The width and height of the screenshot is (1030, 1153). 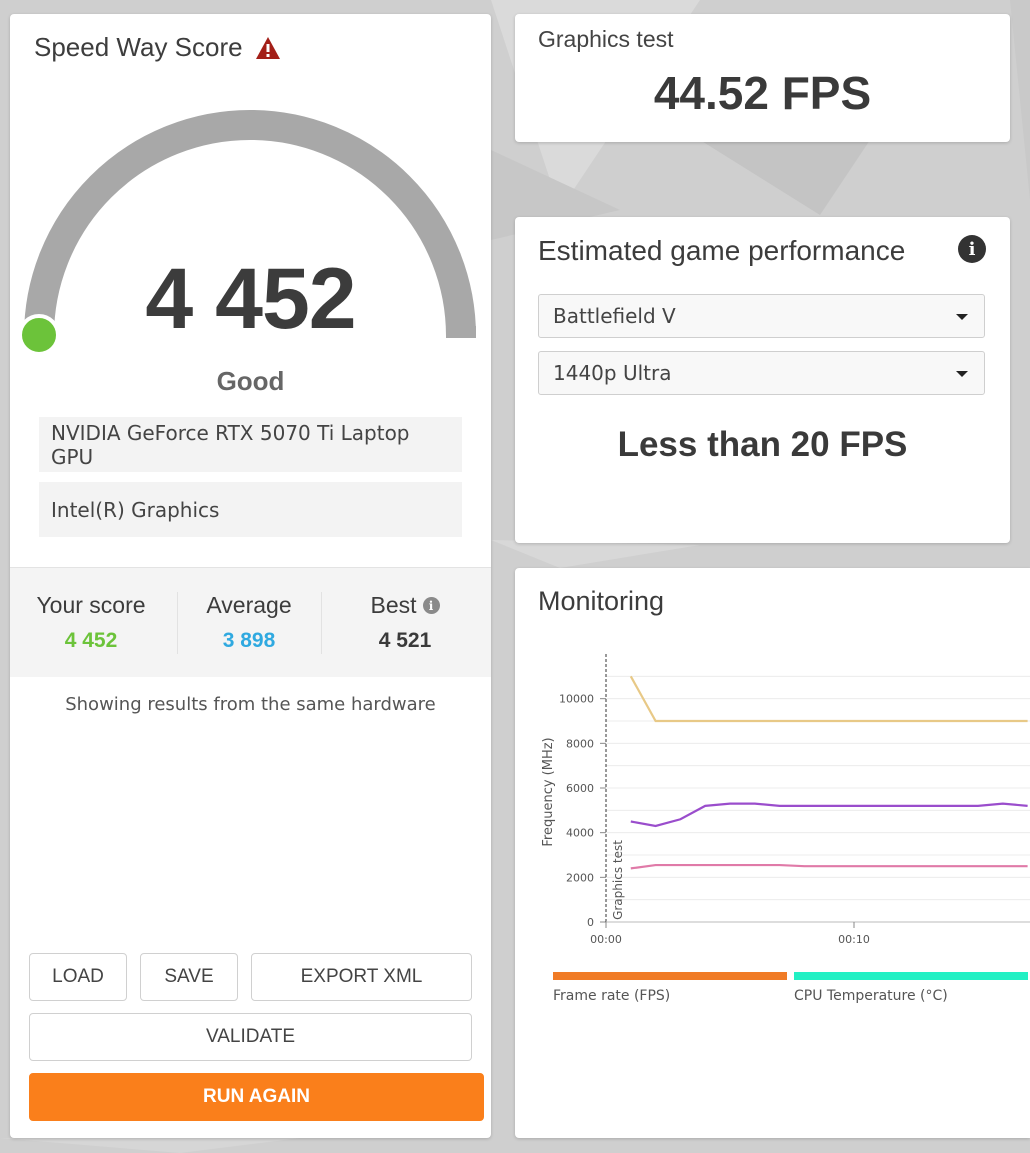 What do you see at coordinates (580, 833) in the screenshot?
I see `y-tick-label: 4000` at bounding box center [580, 833].